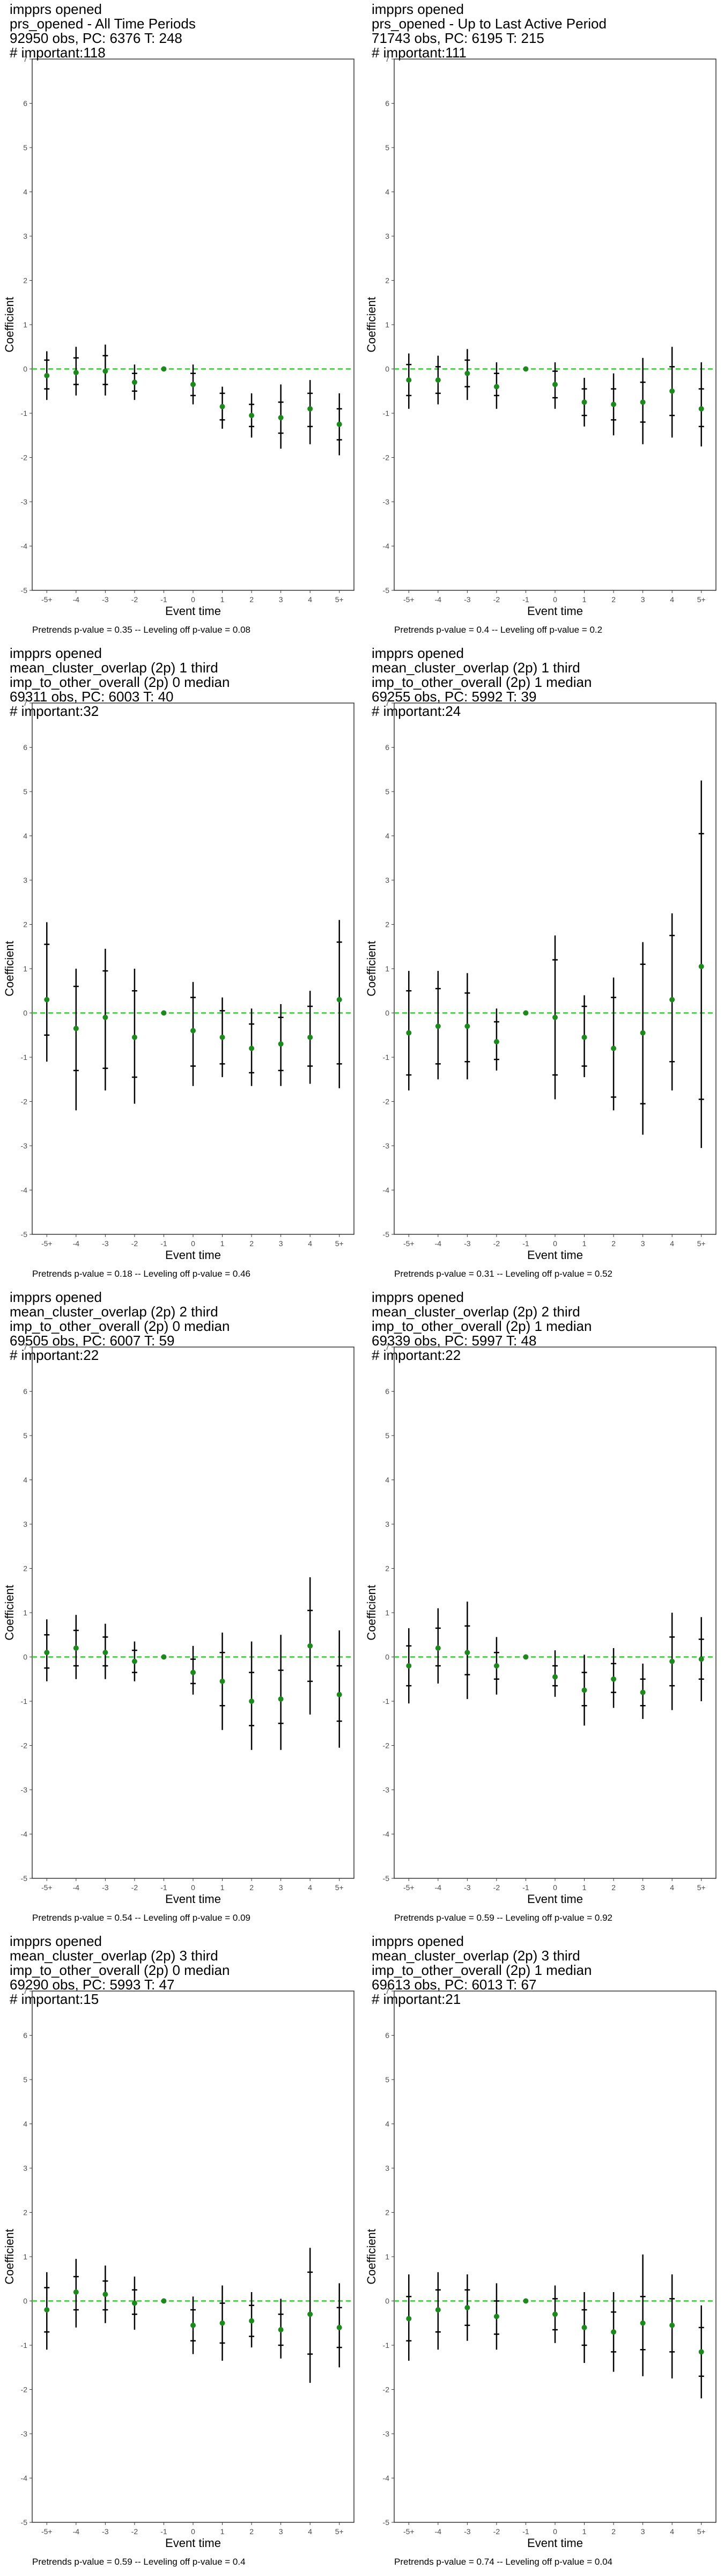 The image size is (724, 2576). Describe the element at coordinates (458, 38) in the screenshot. I see `panel-title-line: 71743 obs, PC: 6195 T: 215` at that location.